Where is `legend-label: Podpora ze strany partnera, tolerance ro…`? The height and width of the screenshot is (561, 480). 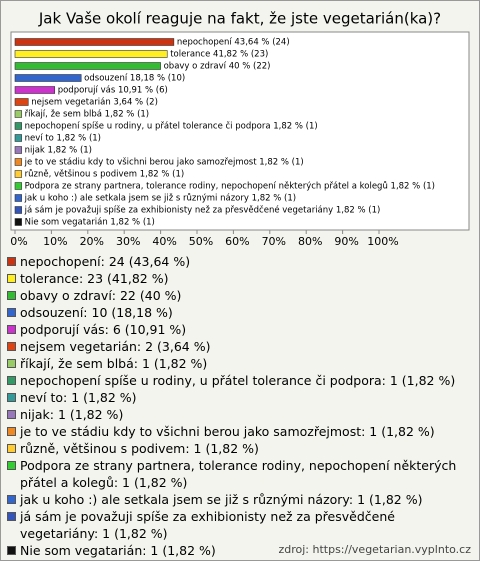 legend-label: Podpora ze strany partnera, tolerance ro… is located at coordinates (238, 474).